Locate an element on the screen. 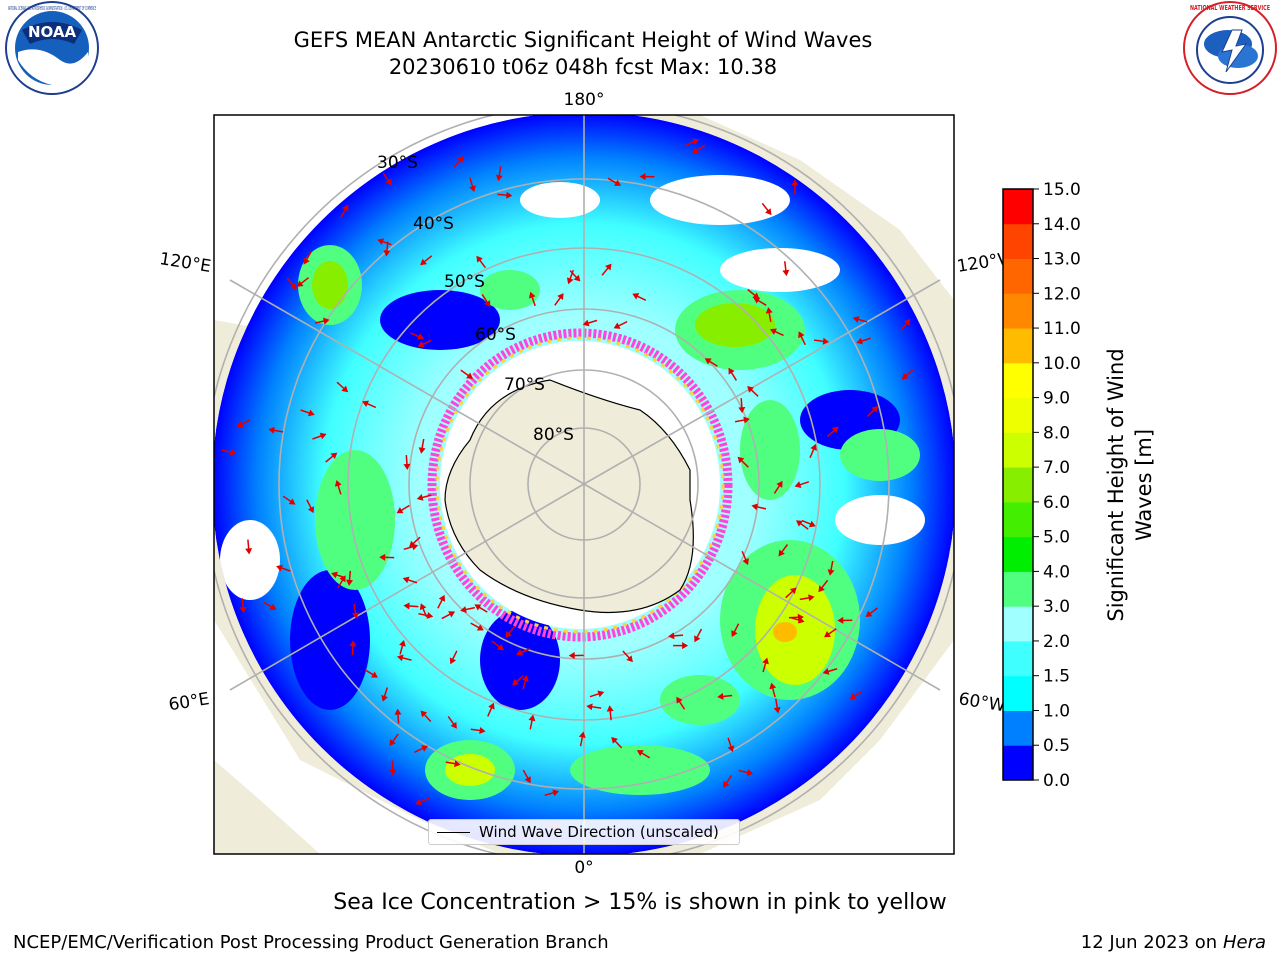 This screenshot has height=960, width=1280. lat-label-70s: 70°S is located at coordinates (524, 385).